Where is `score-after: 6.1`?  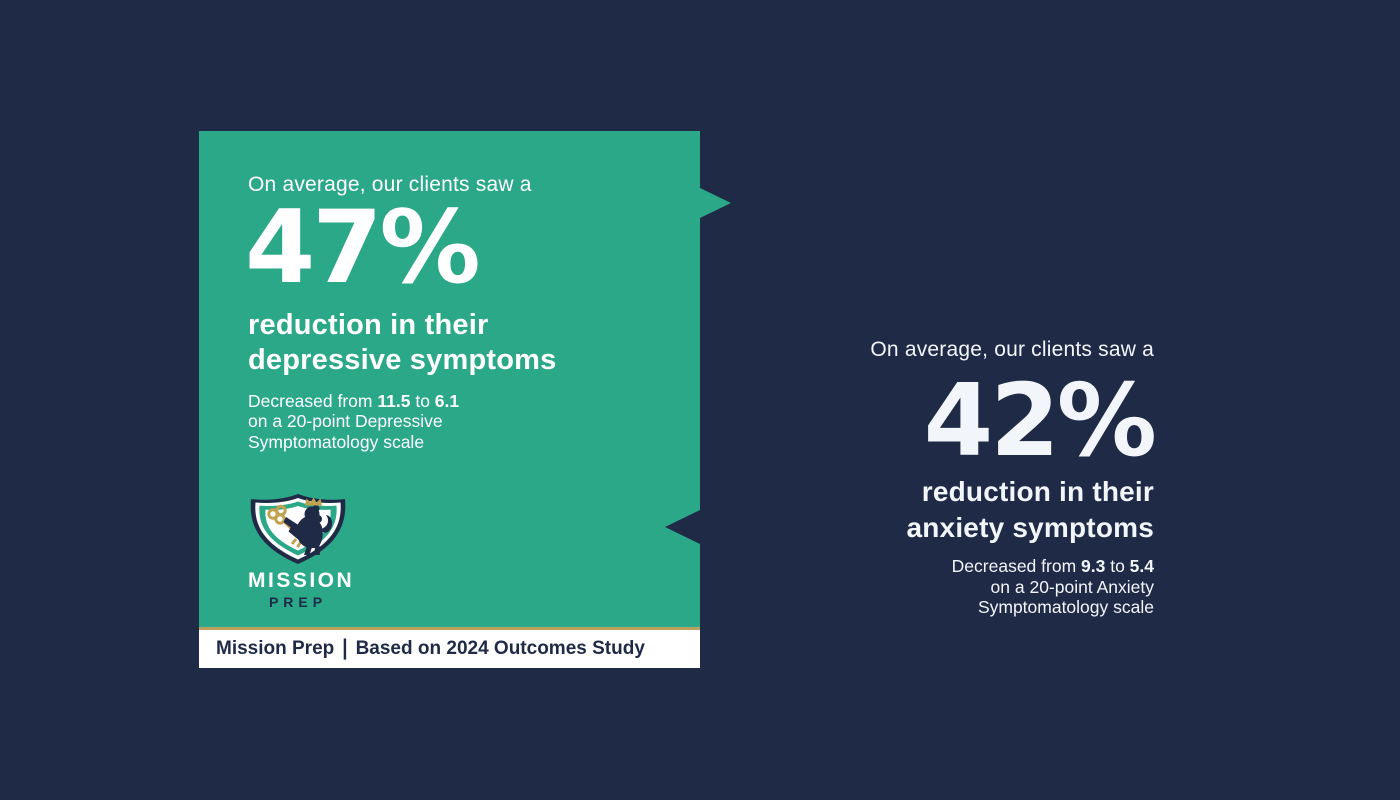
score-after: 6.1 is located at coordinates (447, 401).